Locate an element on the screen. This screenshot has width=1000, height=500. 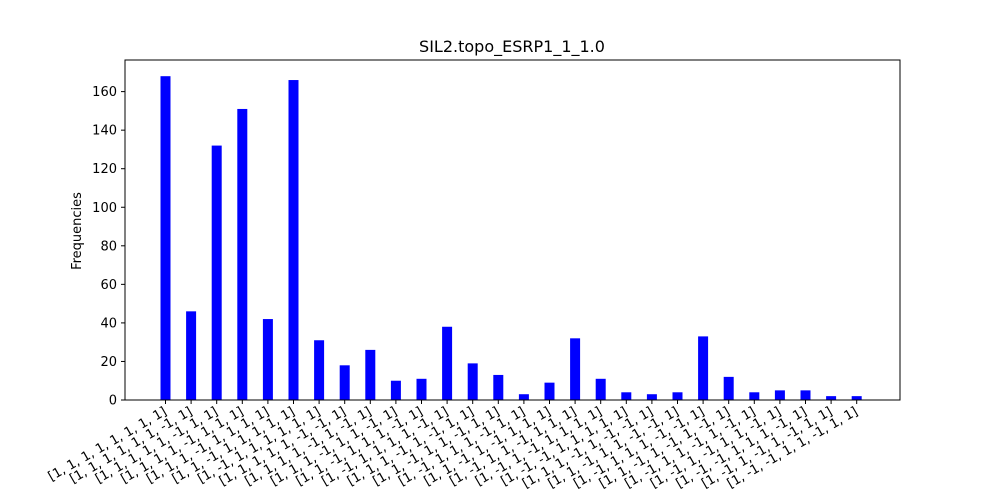
y-tick-label: 80 is located at coordinates (108, 246).